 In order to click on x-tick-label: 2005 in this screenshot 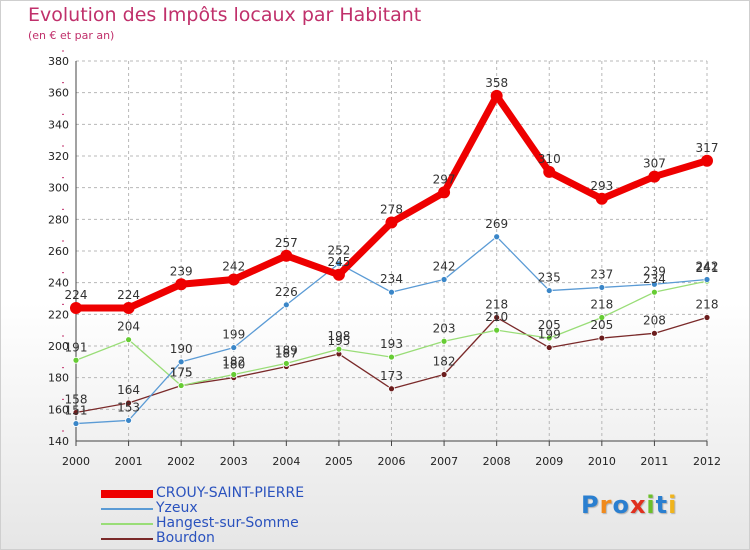, I will do `click(339, 461)`.